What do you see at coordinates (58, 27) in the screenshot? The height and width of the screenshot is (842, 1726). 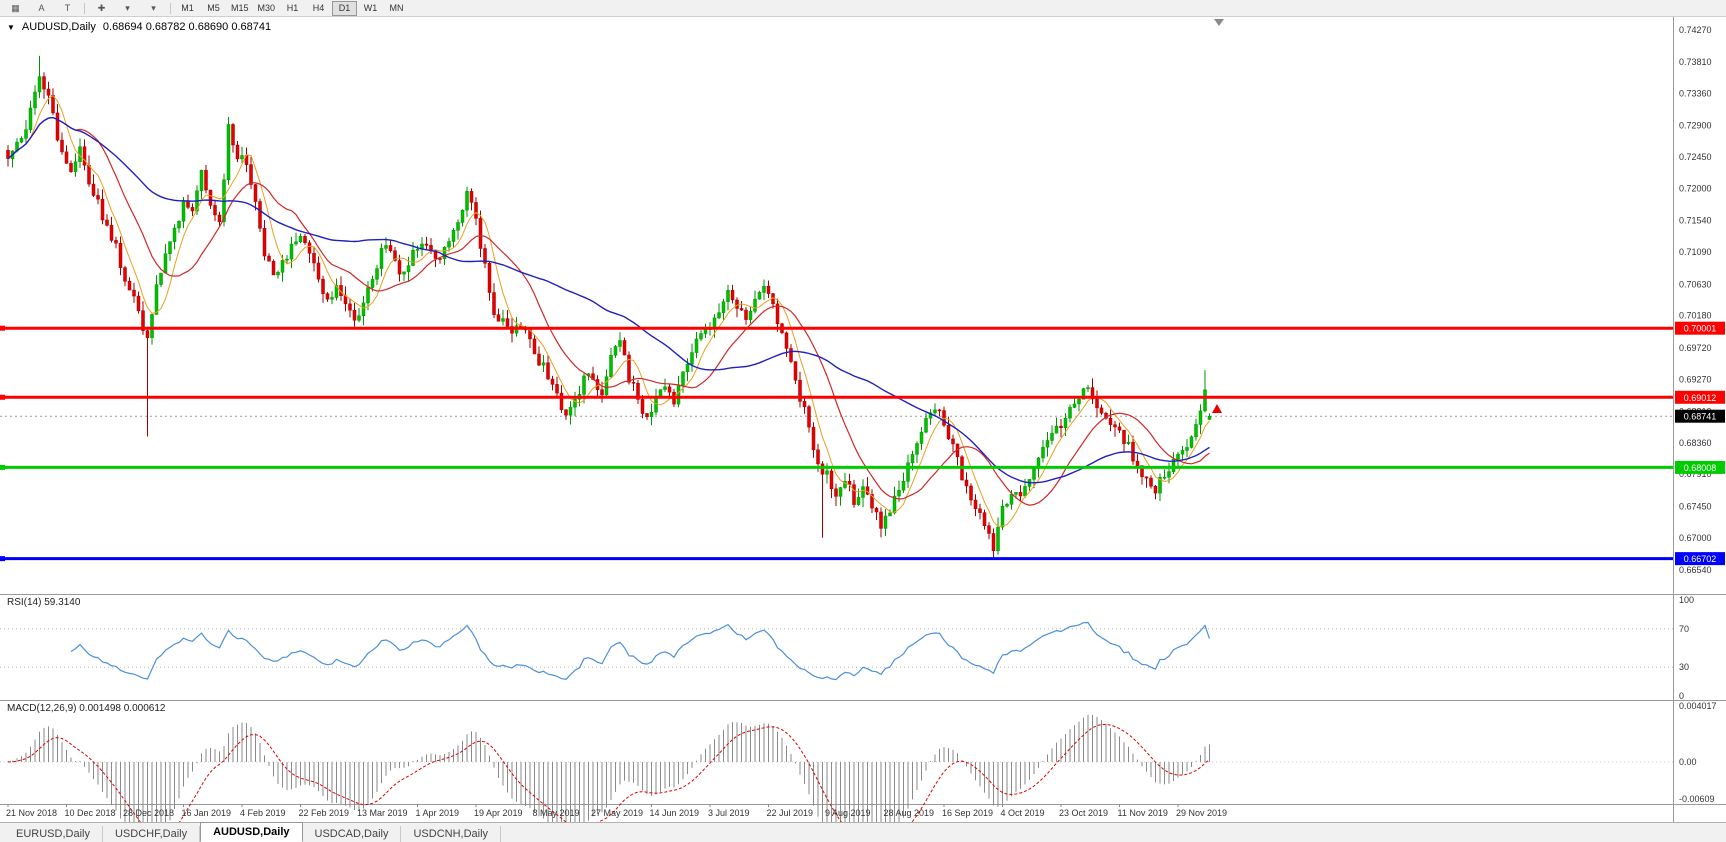 I see `chart-symbol-period: AUDUSD,Daily` at bounding box center [58, 27].